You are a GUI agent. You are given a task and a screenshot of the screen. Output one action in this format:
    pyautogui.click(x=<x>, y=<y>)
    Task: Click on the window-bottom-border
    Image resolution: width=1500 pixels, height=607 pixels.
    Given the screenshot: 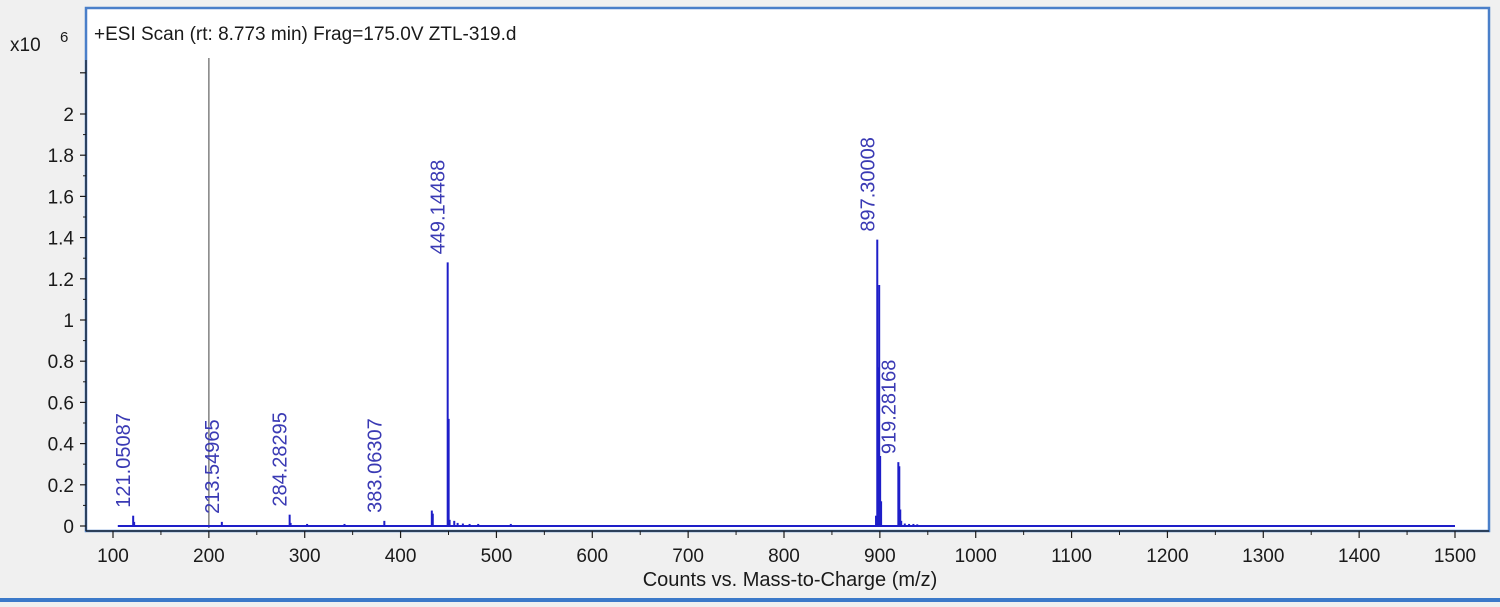 What is the action you would take?
    pyautogui.click(x=750, y=600)
    